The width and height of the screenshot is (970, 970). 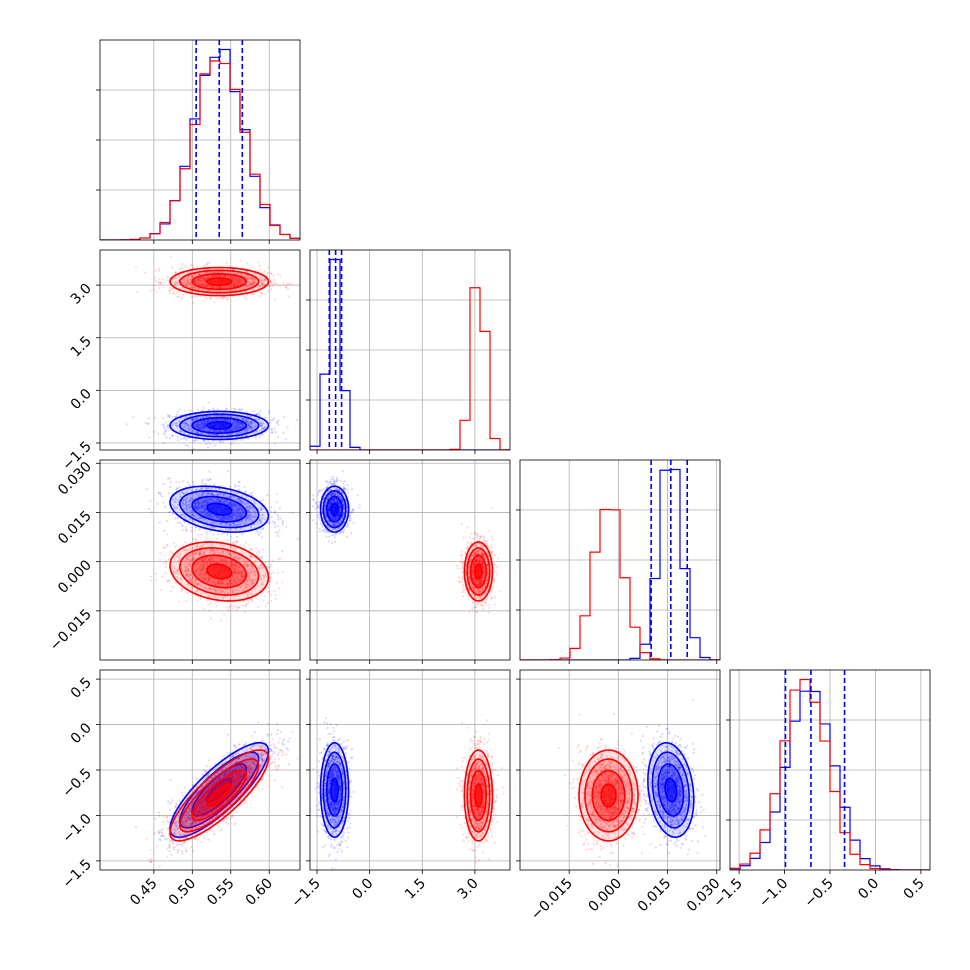 What do you see at coordinates (81, 294) in the screenshot?
I see `y-tick-label: 3.0` at bounding box center [81, 294].